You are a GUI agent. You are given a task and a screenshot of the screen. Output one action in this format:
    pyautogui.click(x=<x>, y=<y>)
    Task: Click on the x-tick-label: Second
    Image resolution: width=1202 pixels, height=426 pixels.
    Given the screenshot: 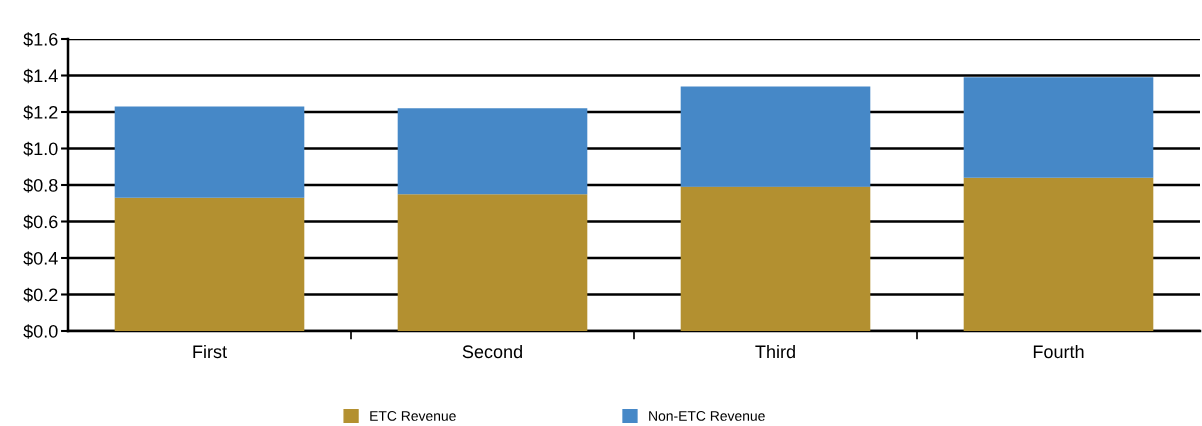 What is the action you would take?
    pyautogui.click(x=492, y=351)
    